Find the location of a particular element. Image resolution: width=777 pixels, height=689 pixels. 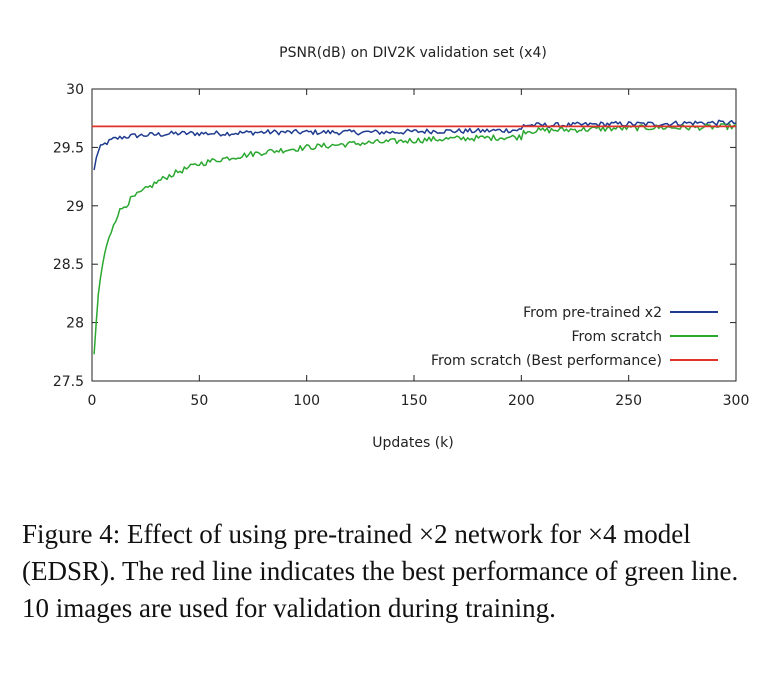

x-tick-label: 200 is located at coordinates (521, 401).